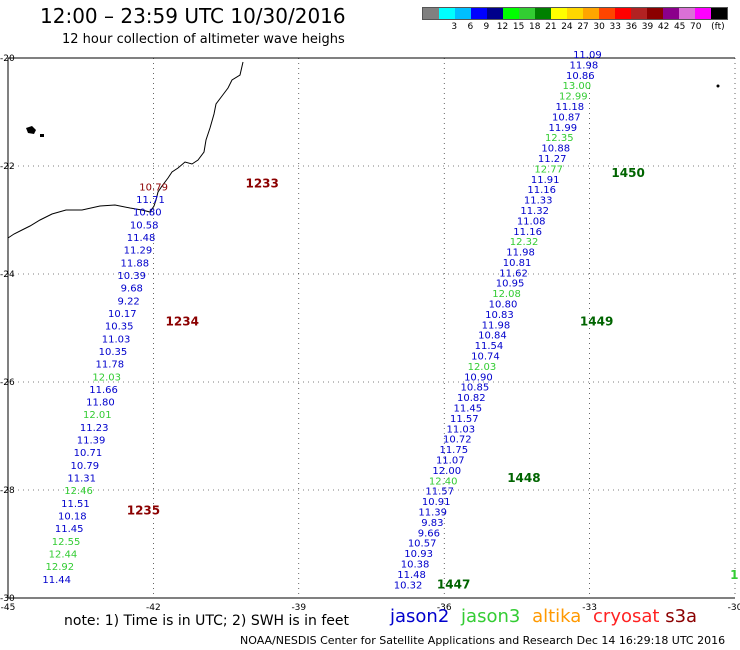 The width and height of the screenshot is (740, 650). I want to click on pass-time-label: 1449, so click(596, 321).